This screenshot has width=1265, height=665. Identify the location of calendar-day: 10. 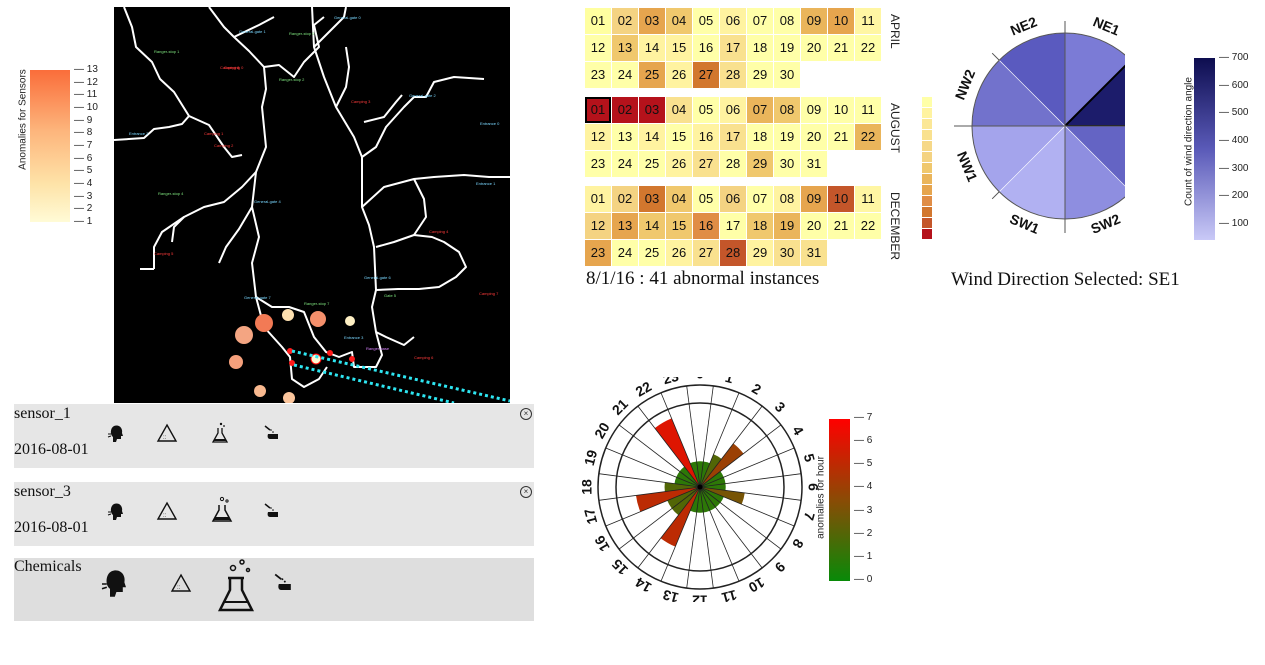
(841, 21).